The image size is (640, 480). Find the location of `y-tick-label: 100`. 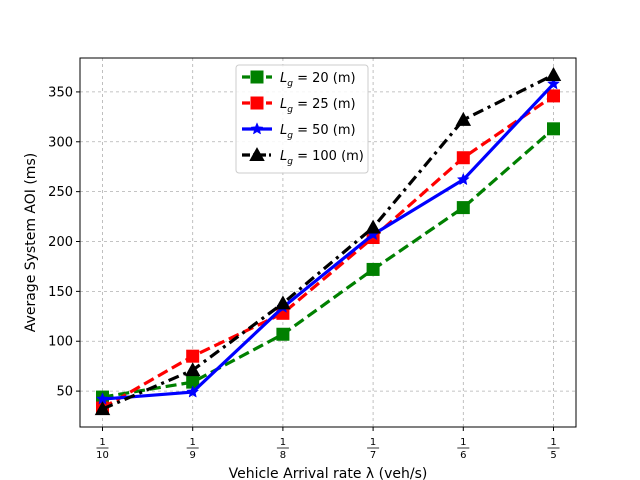

y-tick-label: 100 is located at coordinates (60, 342).